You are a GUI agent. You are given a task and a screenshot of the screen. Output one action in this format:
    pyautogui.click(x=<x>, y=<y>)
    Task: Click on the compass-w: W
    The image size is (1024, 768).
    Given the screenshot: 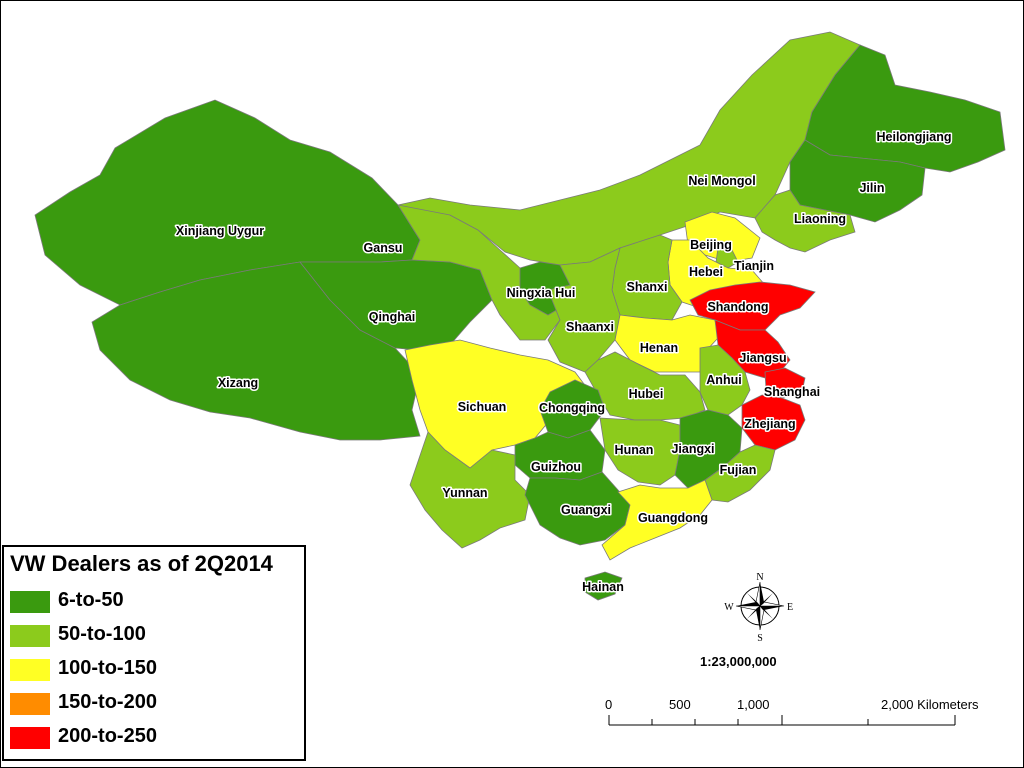 What is the action you would take?
    pyautogui.click(x=729, y=607)
    